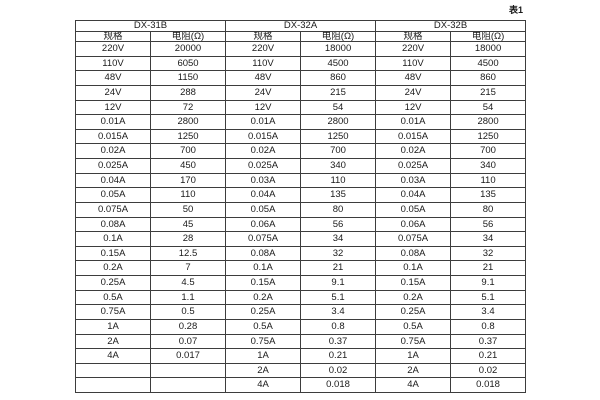 The image size is (600, 400). Describe the element at coordinates (188, 356) in the screenshot. I see `resistance-cell: 0.017` at that location.